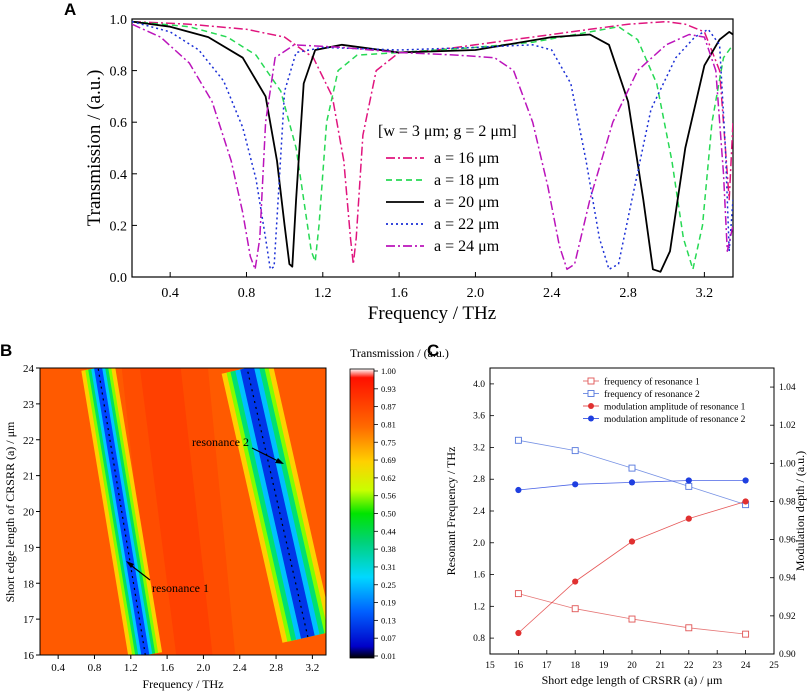 This screenshot has height=694, width=809. Describe the element at coordinates (787, 502) in the screenshot. I see `c-y2tick-label: 0.98` at that location.